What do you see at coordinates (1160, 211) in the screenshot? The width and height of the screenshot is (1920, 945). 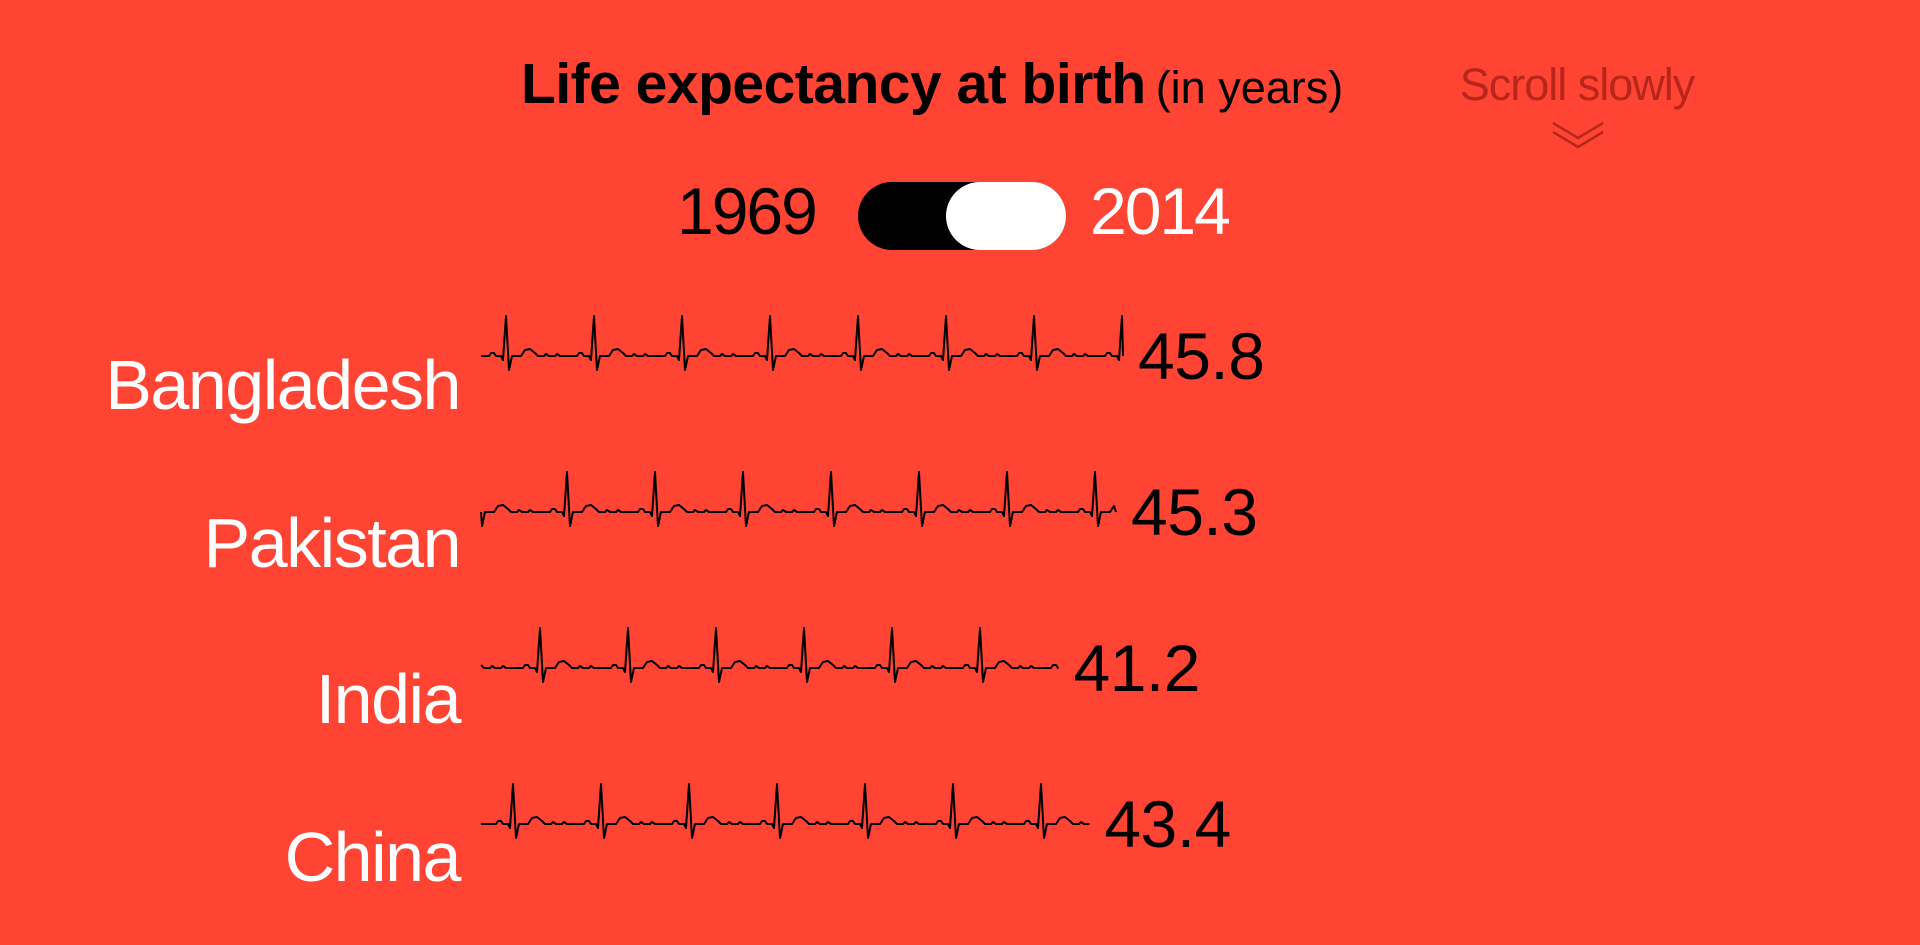 I see `year-option-right: 2014` at bounding box center [1160, 211].